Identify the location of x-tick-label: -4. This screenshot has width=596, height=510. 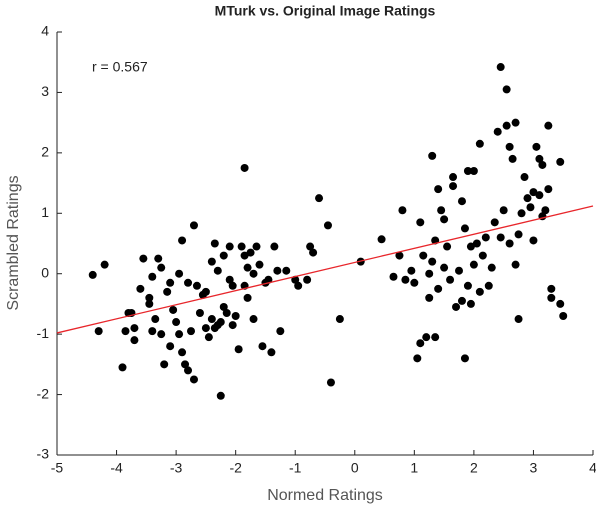
(116, 468).